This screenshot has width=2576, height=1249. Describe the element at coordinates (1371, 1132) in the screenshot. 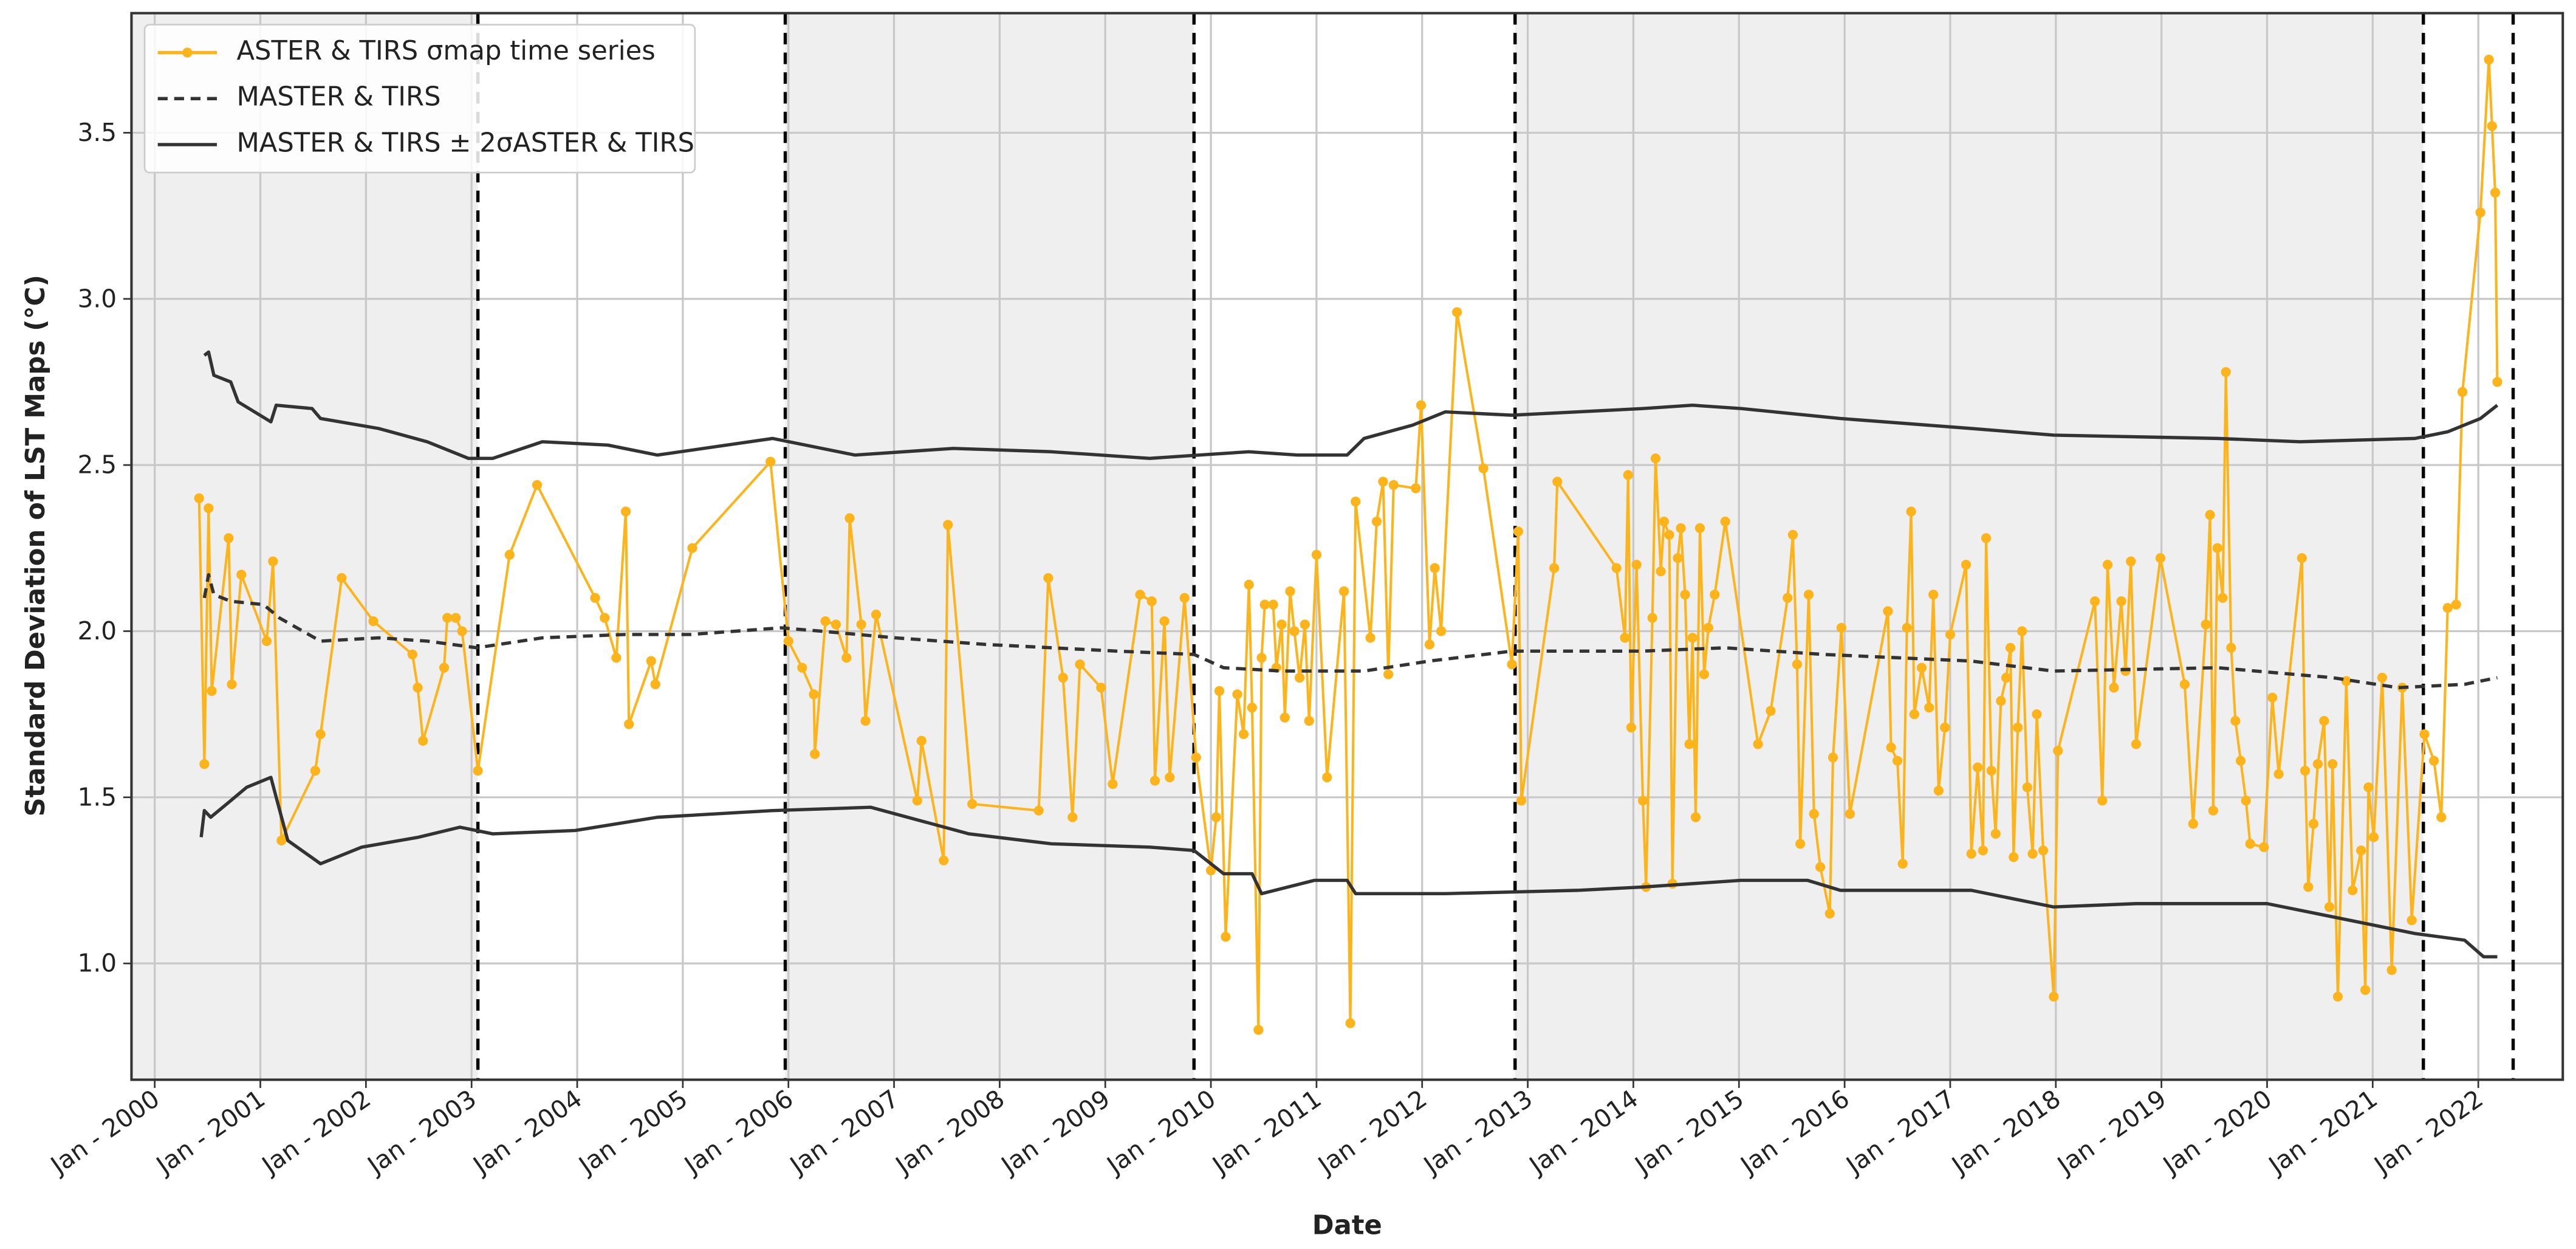

I see `x-tick-label: Jan - 2012` at that location.